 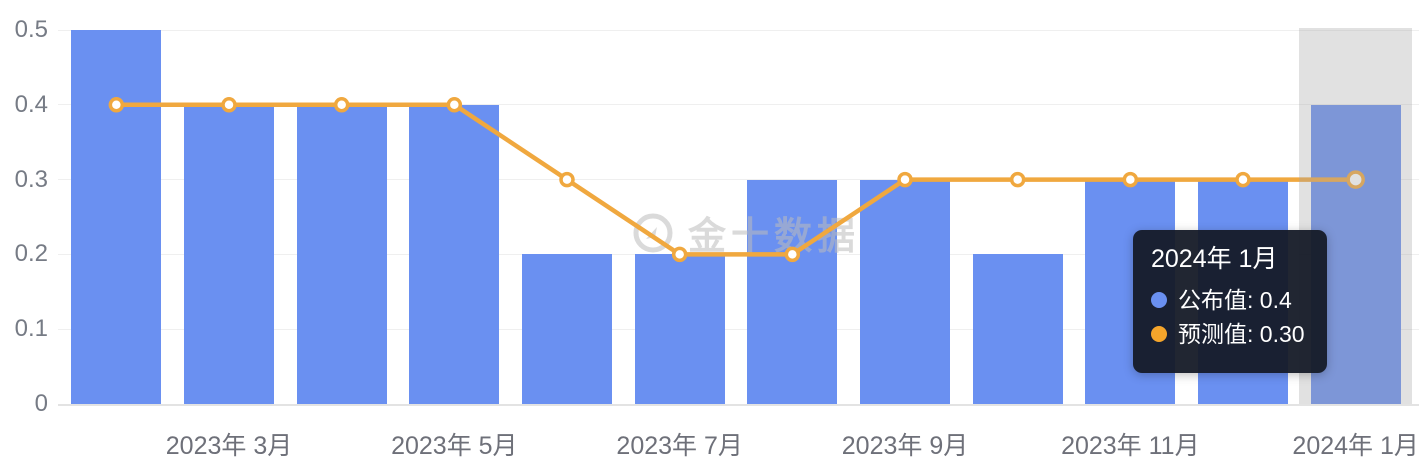 What do you see at coordinates (31, 104) in the screenshot?
I see `y-axis-tick-label: 0.4` at bounding box center [31, 104].